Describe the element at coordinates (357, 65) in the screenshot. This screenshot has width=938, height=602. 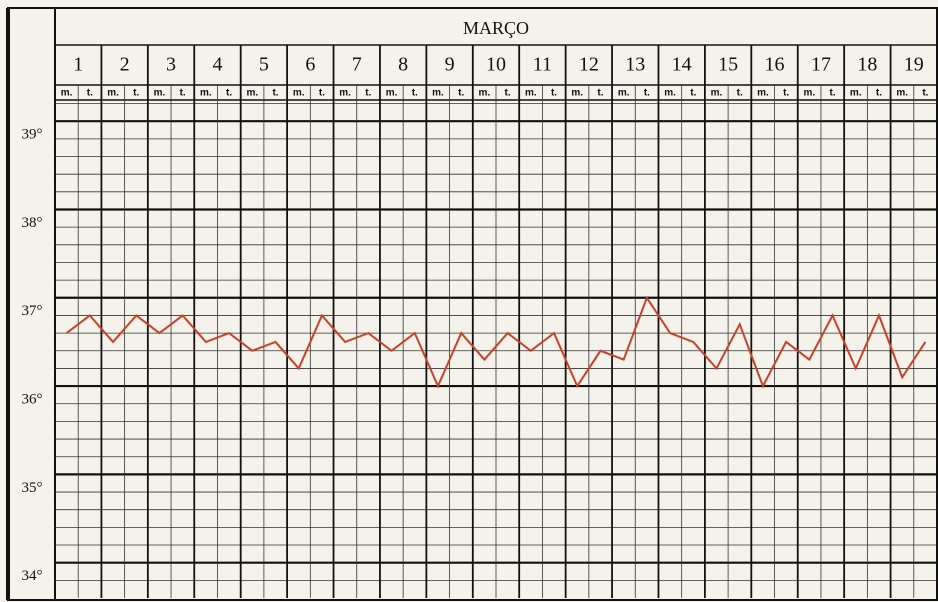
I see `day-label: 7` at that location.